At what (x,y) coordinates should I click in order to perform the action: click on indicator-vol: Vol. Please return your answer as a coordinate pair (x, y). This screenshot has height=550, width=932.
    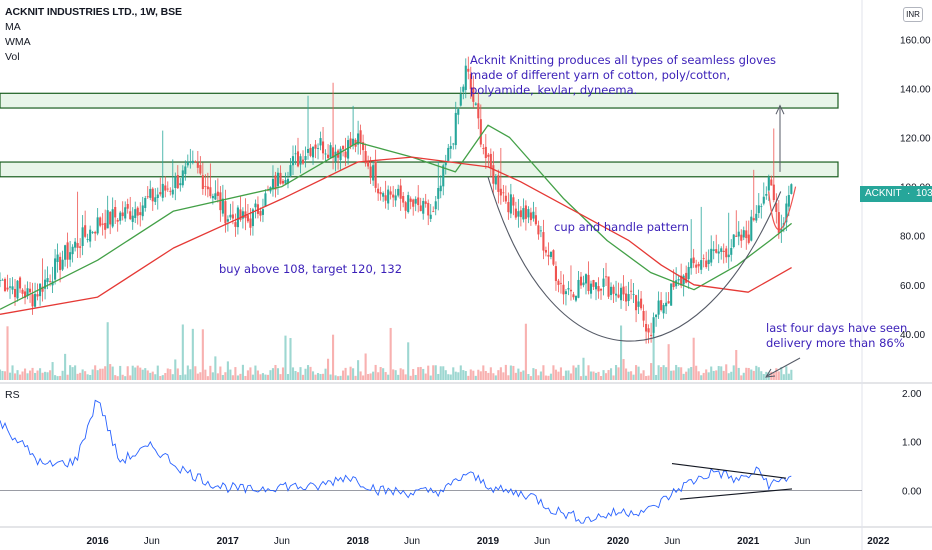
    Looking at the image, I should click on (12, 57).